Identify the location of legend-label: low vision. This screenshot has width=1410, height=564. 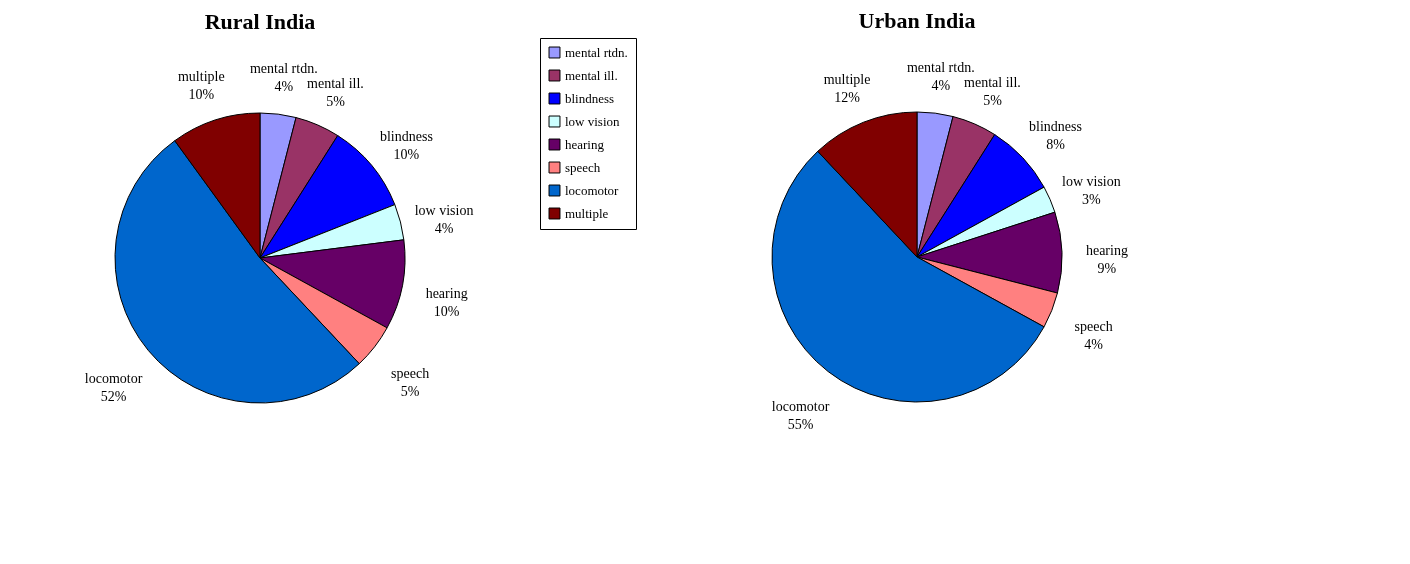
(593, 121).